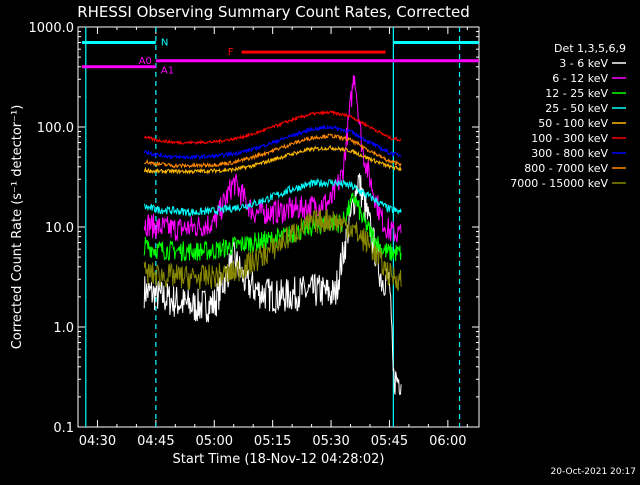  I want to click on legend-entry-label: 800 - 7000 keV, so click(566, 168).